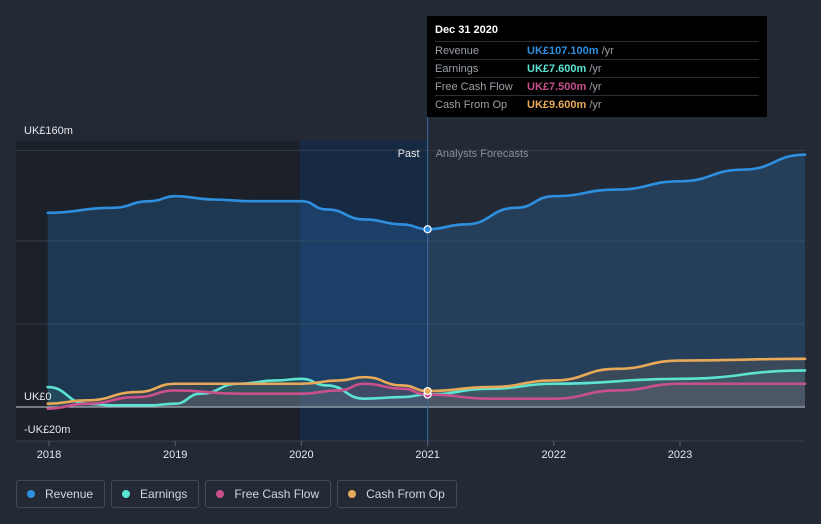 The height and width of the screenshot is (524, 821). What do you see at coordinates (557, 68) in the screenshot?
I see `tooltip-value: UK£7.600m` at bounding box center [557, 68].